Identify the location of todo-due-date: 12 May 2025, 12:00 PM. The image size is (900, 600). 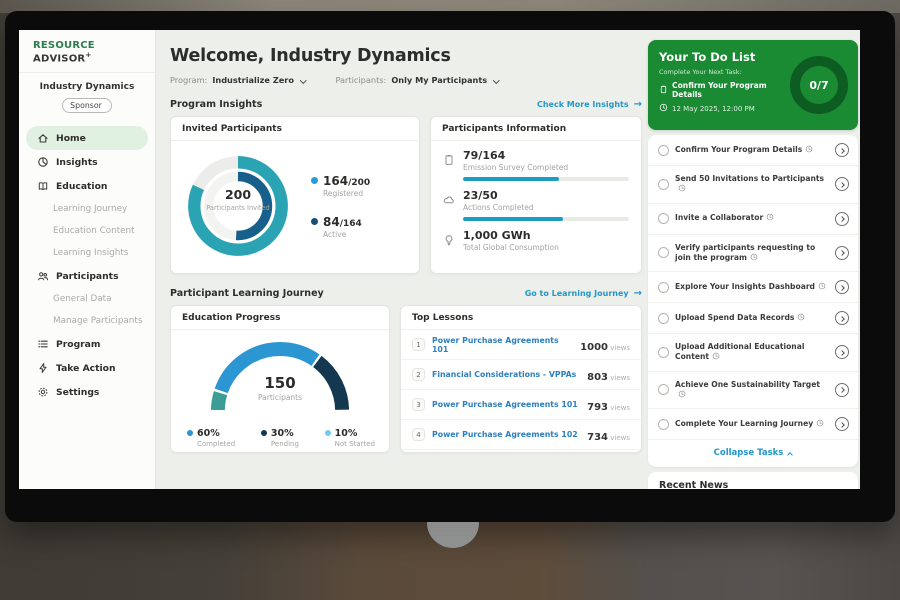
(713, 108).